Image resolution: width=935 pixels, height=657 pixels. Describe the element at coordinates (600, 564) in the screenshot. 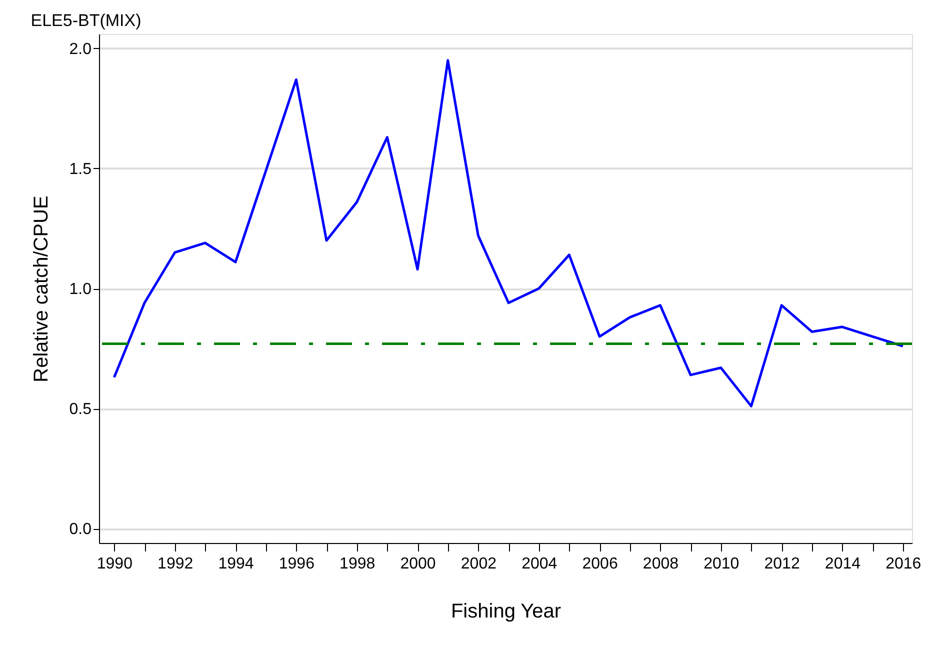

I see `x-tick-label: 2006` at that location.